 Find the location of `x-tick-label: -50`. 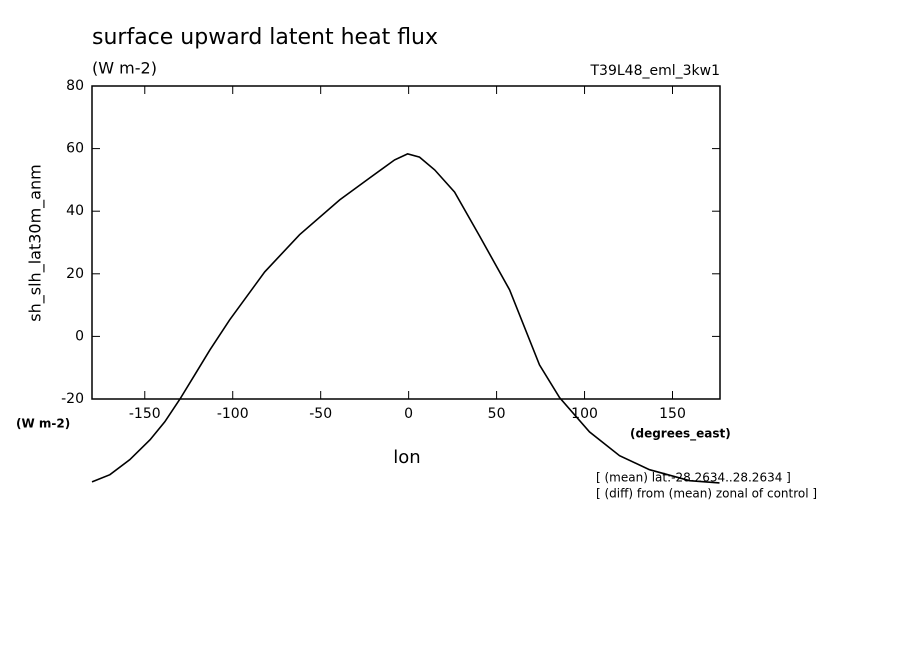

x-tick-label: -50 is located at coordinates (320, 414).